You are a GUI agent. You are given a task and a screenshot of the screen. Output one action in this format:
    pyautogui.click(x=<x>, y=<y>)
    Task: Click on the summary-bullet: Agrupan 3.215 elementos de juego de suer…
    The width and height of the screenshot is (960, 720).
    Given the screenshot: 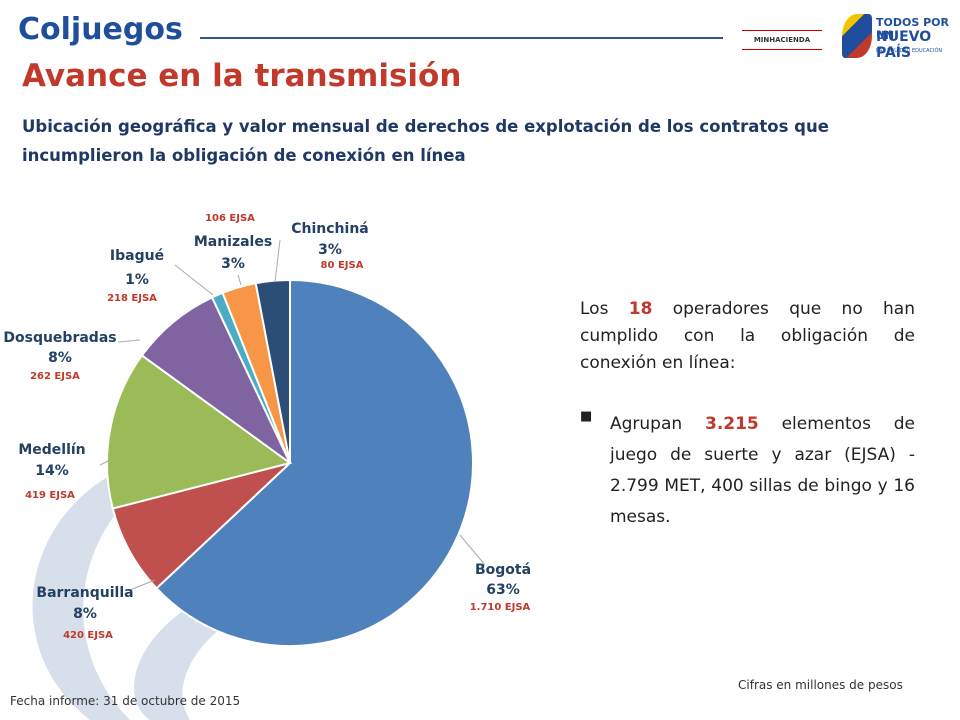 What is the action you would take?
    pyautogui.click(x=762, y=471)
    